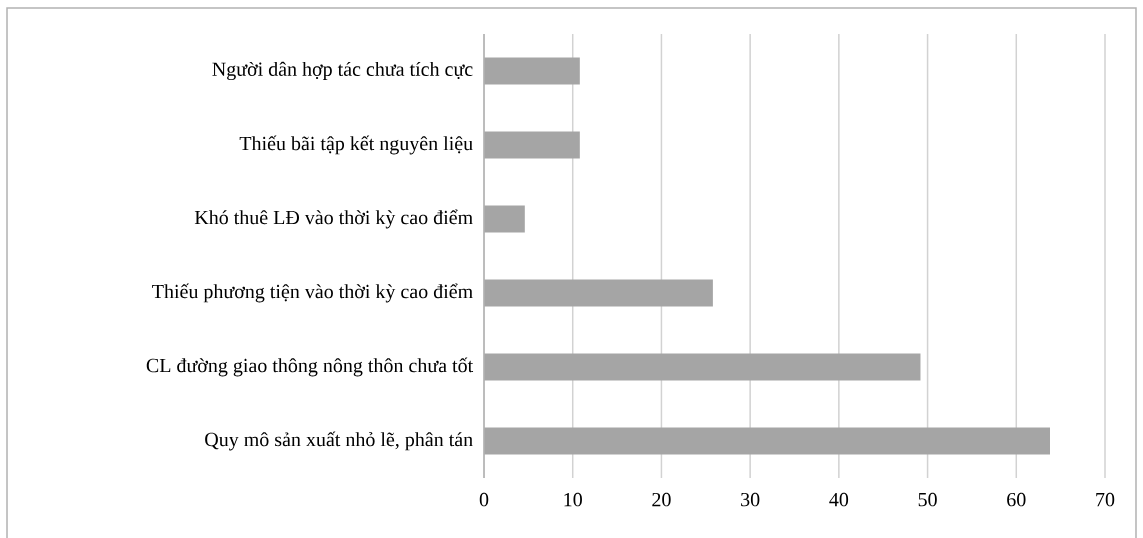  Describe the element at coordinates (661, 499) in the screenshot. I see `x-tick-label: 20` at that location.